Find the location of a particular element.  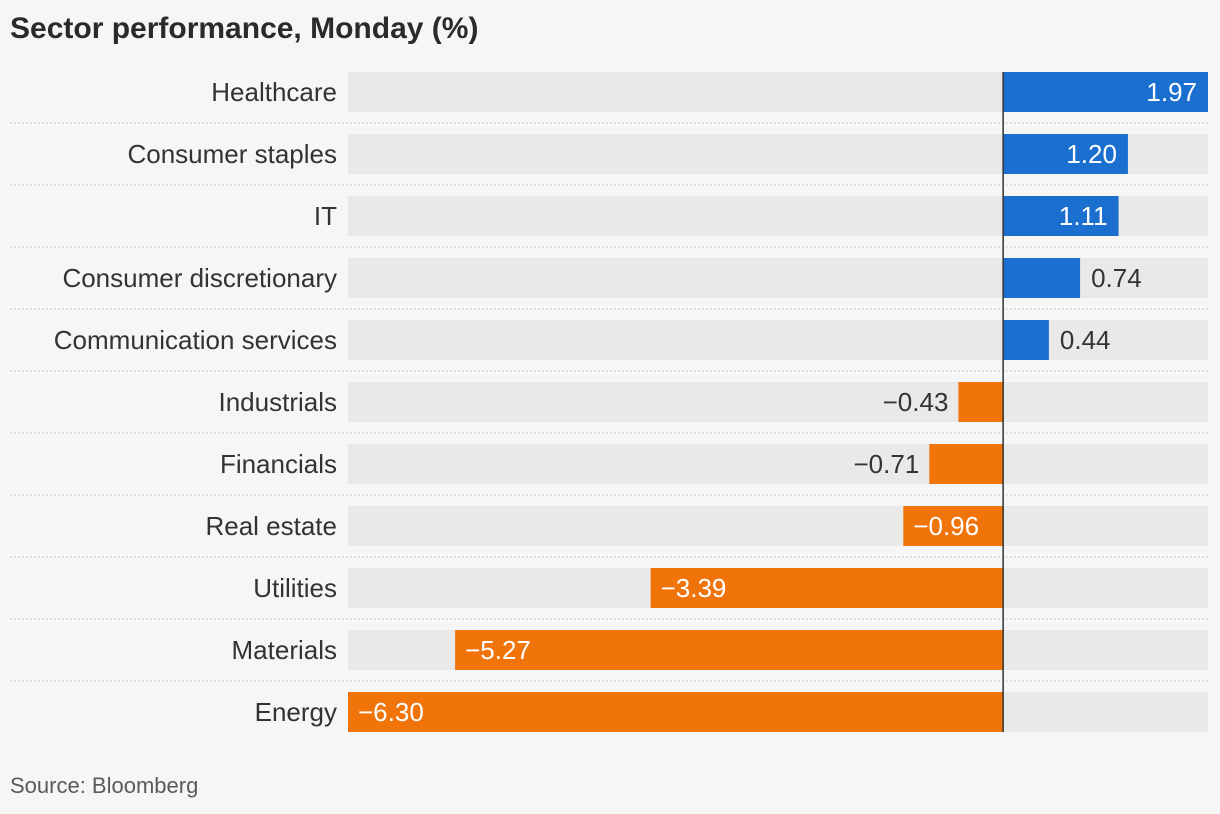

category-label: Healthcare is located at coordinates (274, 92).